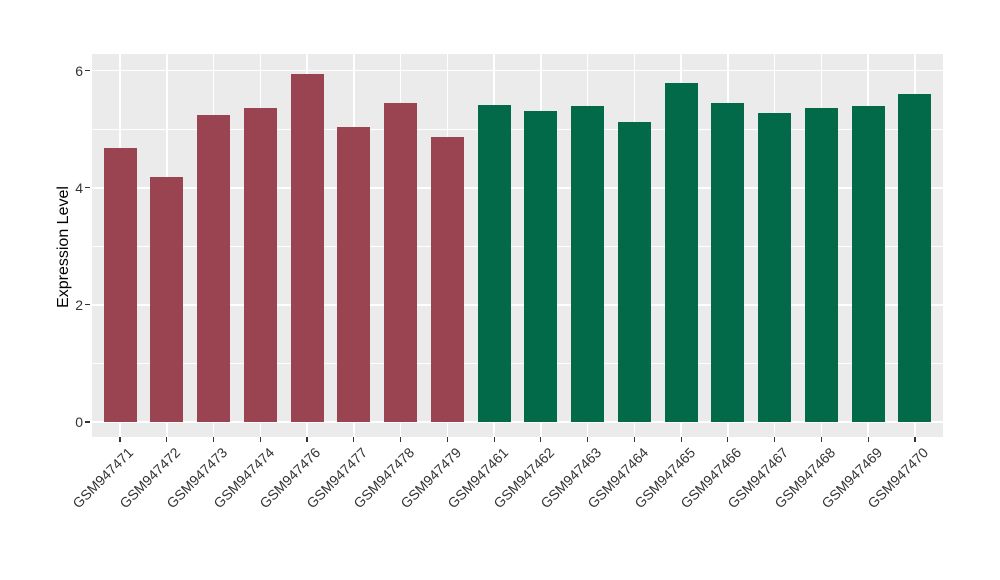 Image resolution: width=1000 pixels, height=580 pixels. Describe the element at coordinates (588, 263) in the screenshot. I see `bar-GSM947463` at that location.